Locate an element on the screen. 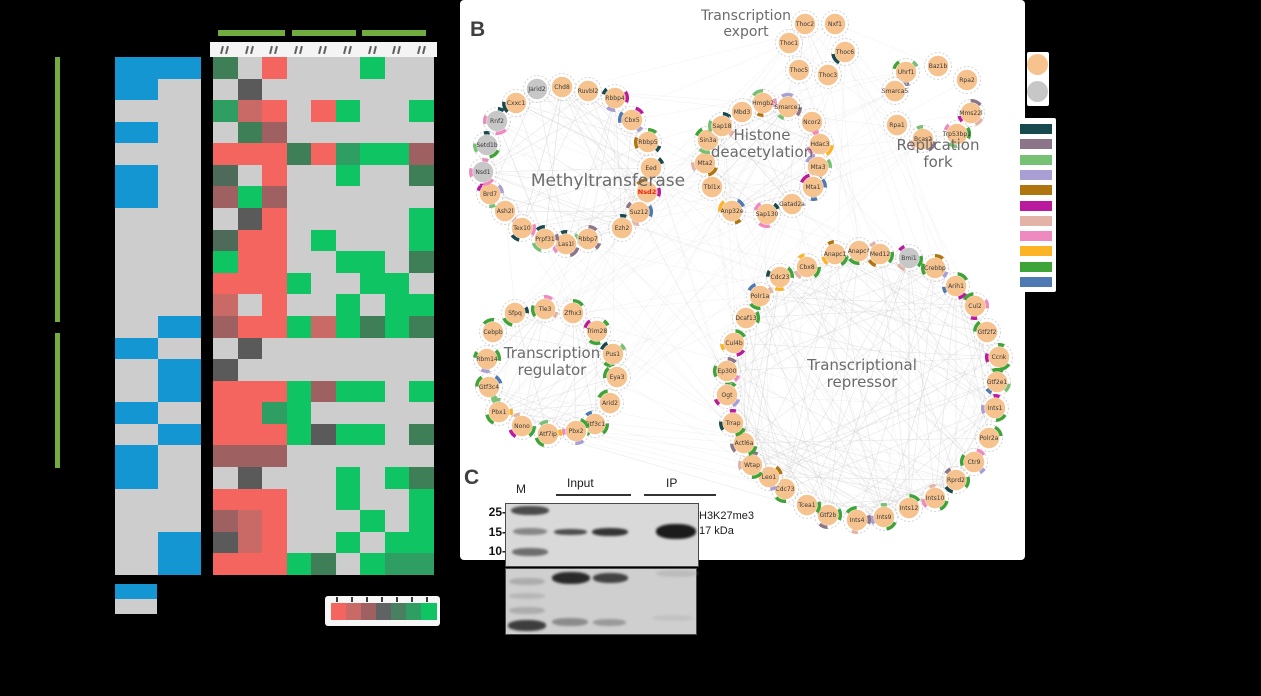 The height and width of the screenshot is (696, 1261). network-node-pbx2: Pbx2 is located at coordinates (576, 431).